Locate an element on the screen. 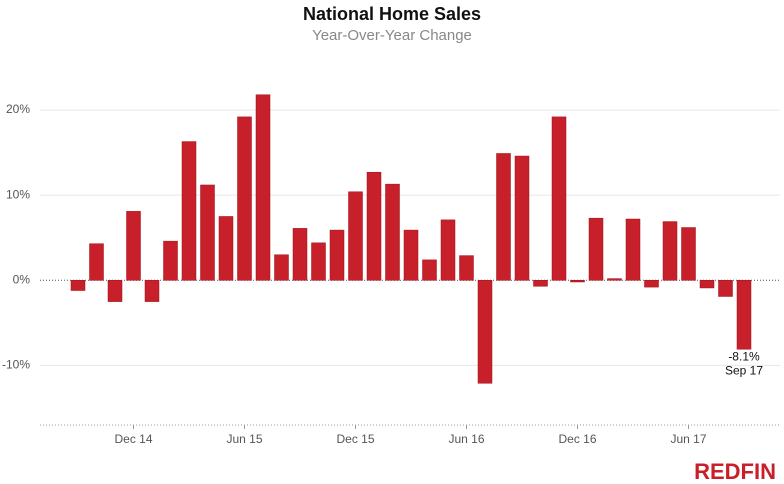 This screenshot has width=784, height=484. x-tick-label: Dec 14 is located at coordinates (133, 439).